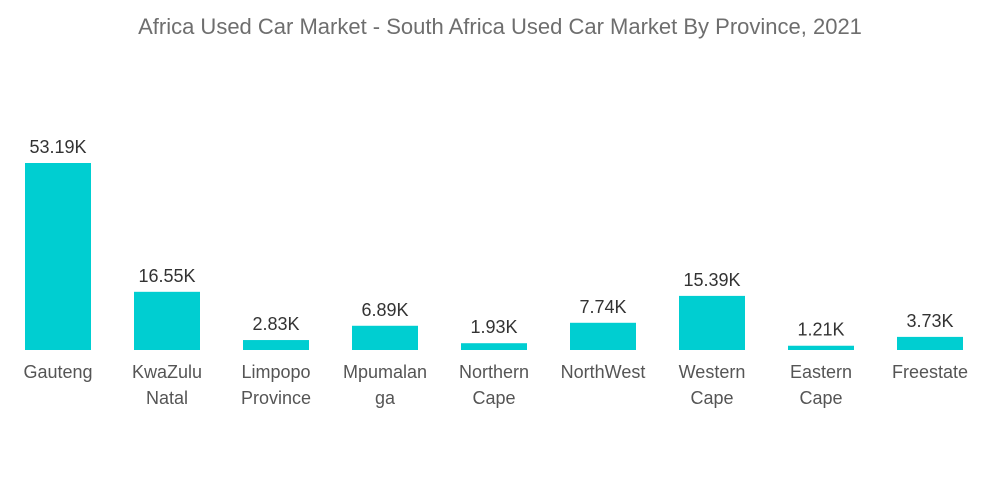 Image resolution: width=1000 pixels, height=504 pixels. What do you see at coordinates (602, 307) in the screenshot?
I see `data-label: 7.74K` at bounding box center [602, 307].